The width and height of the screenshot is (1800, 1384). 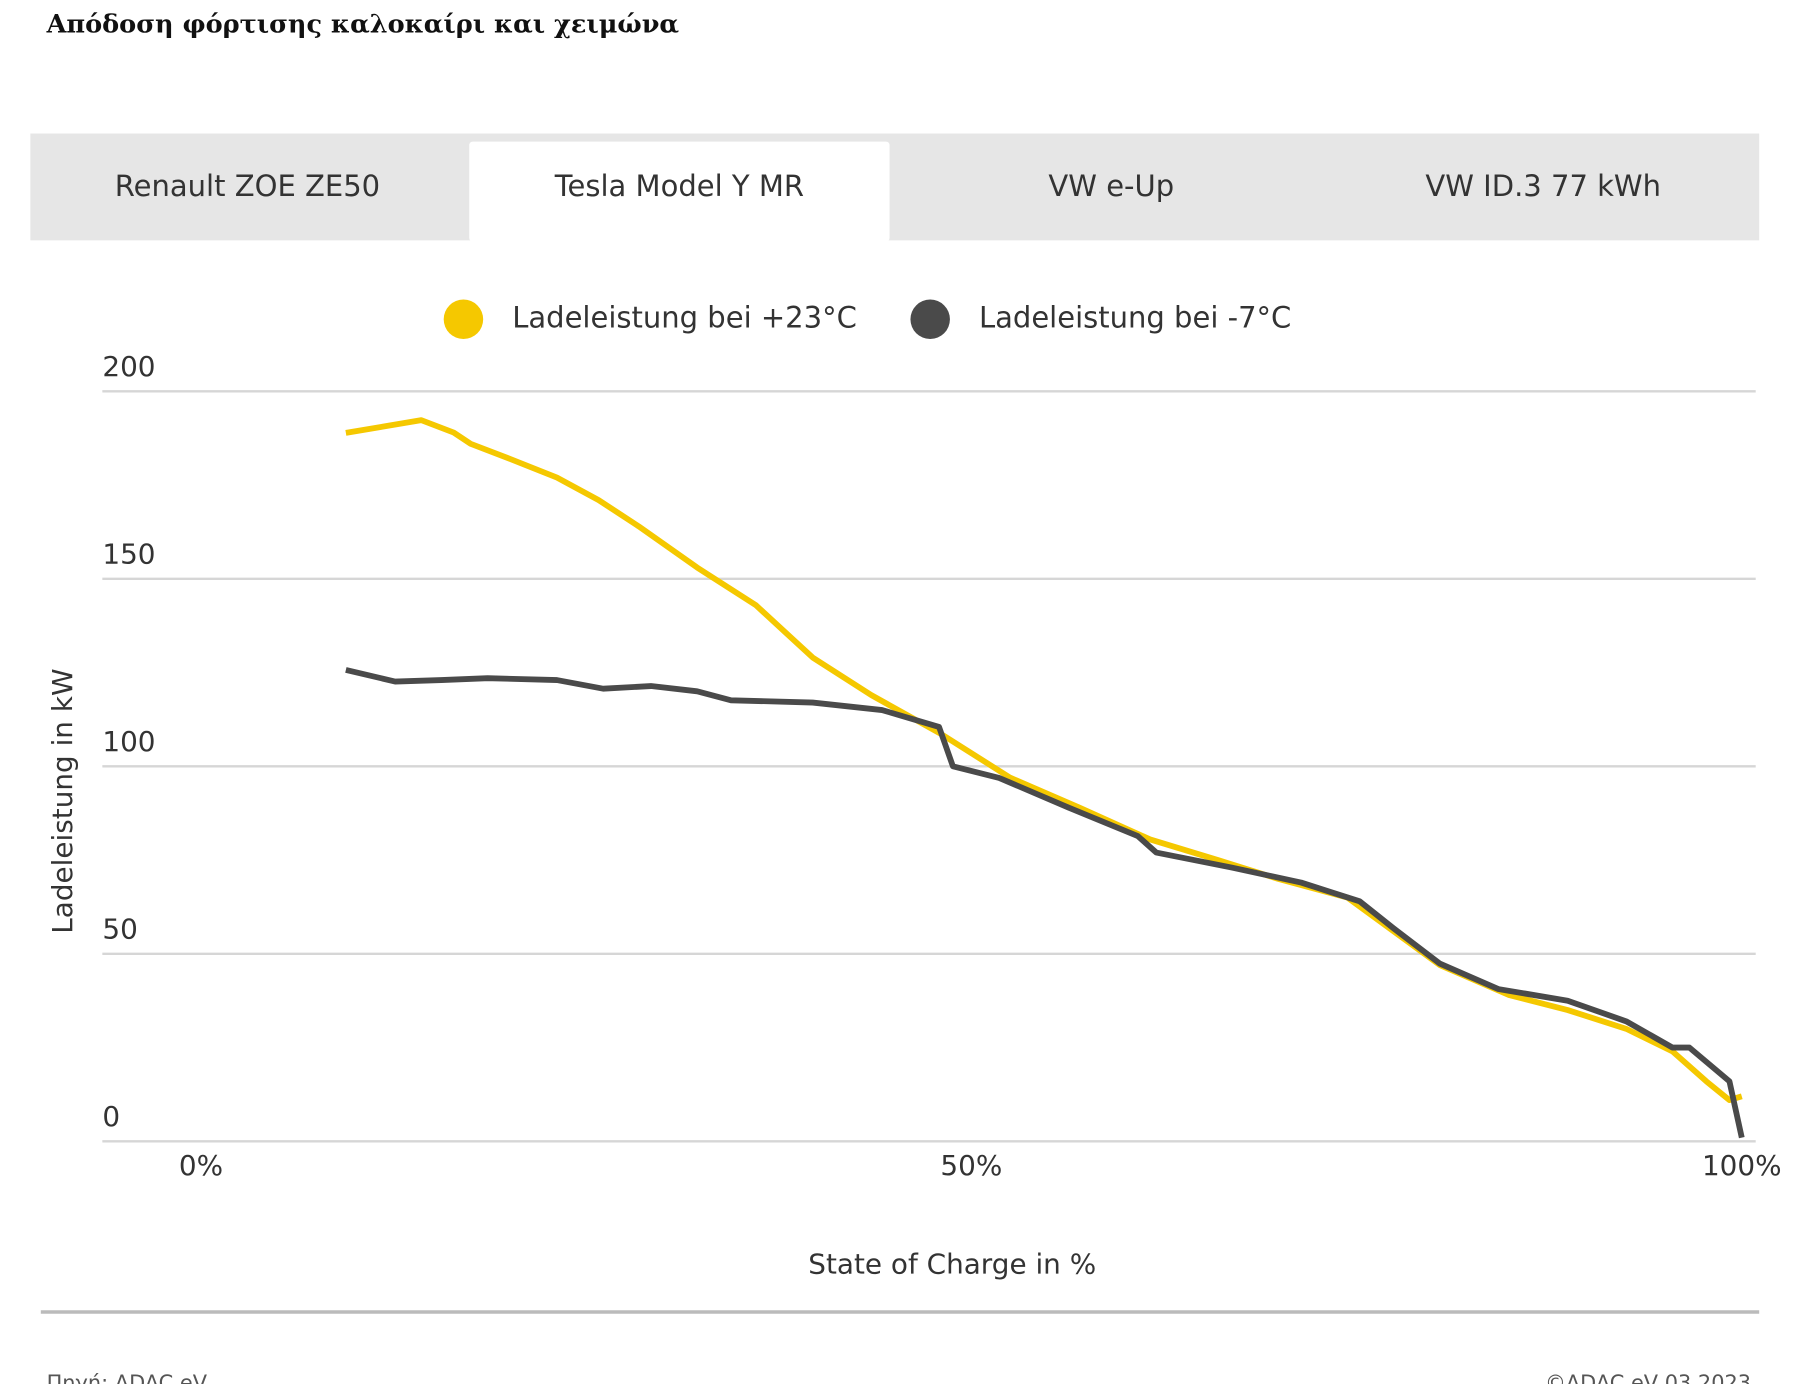 I want to click on tab-label: Tesla Model Y MR, so click(x=679, y=186).